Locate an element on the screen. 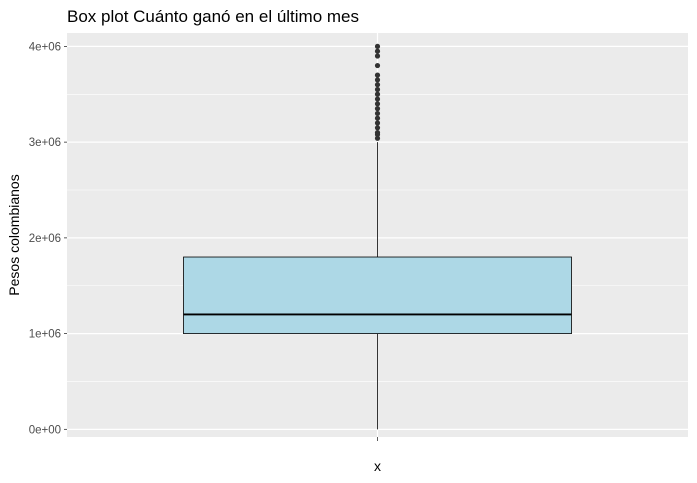  outlier-points is located at coordinates (377, 92).